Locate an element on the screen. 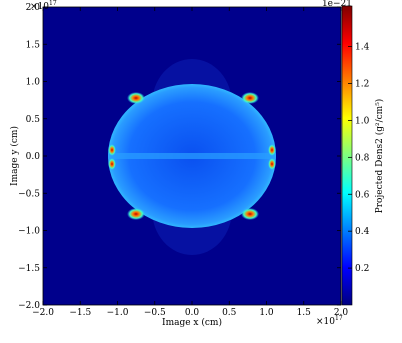  y-tick-label: 1.0 is located at coordinates (33, 83).